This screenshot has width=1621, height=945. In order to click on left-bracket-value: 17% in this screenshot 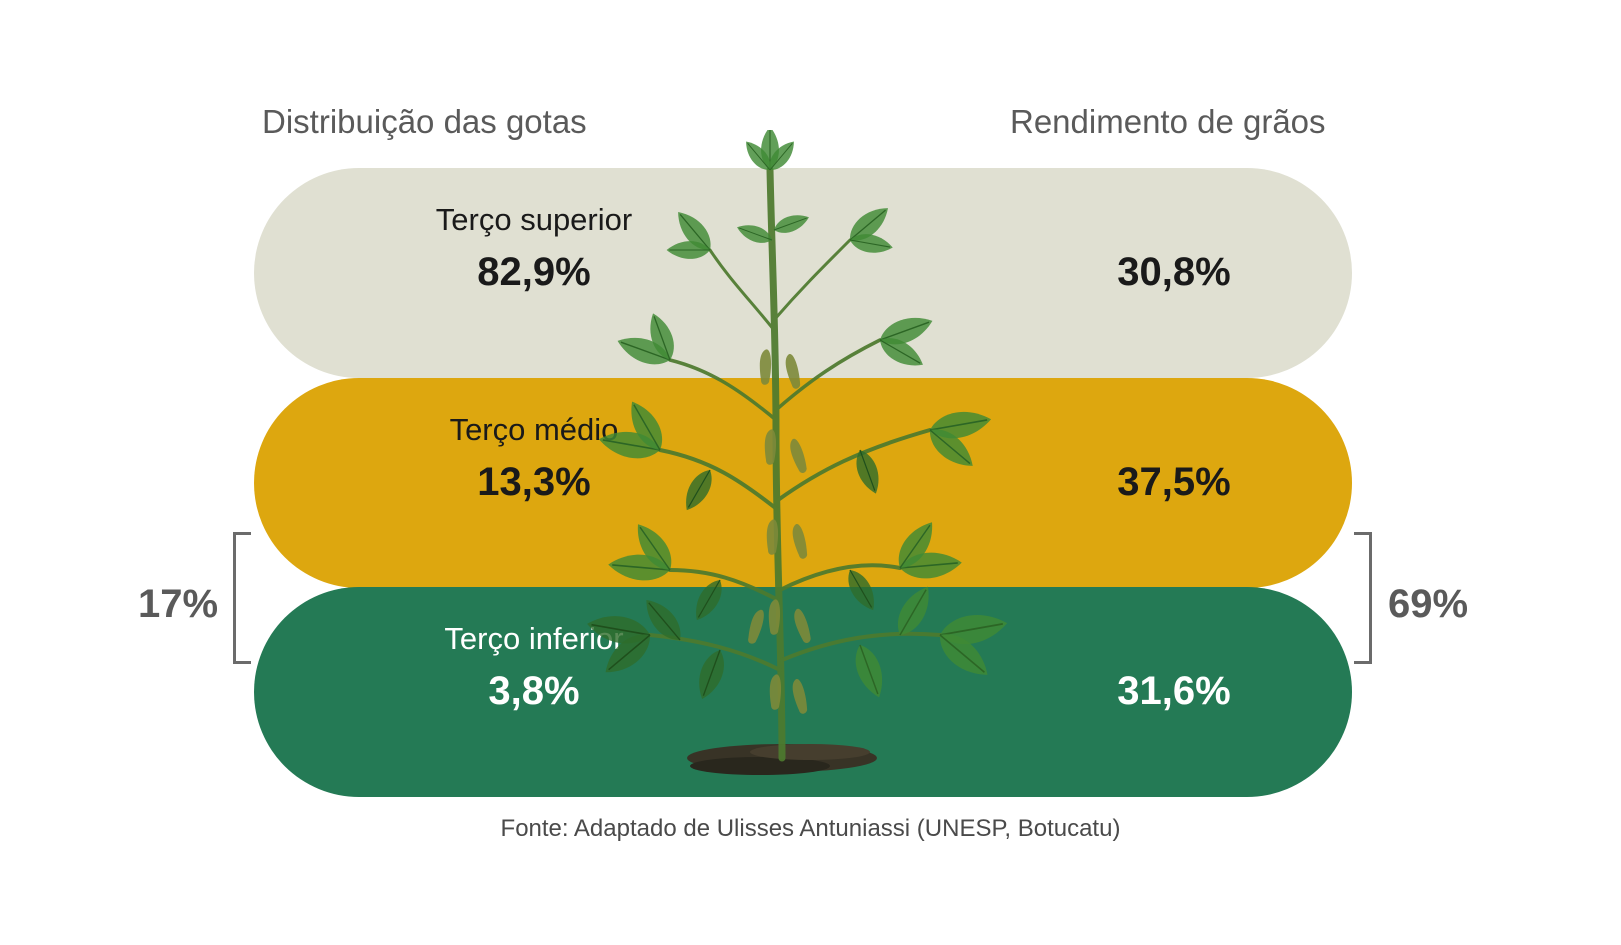, I will do `click(178, 604)`.